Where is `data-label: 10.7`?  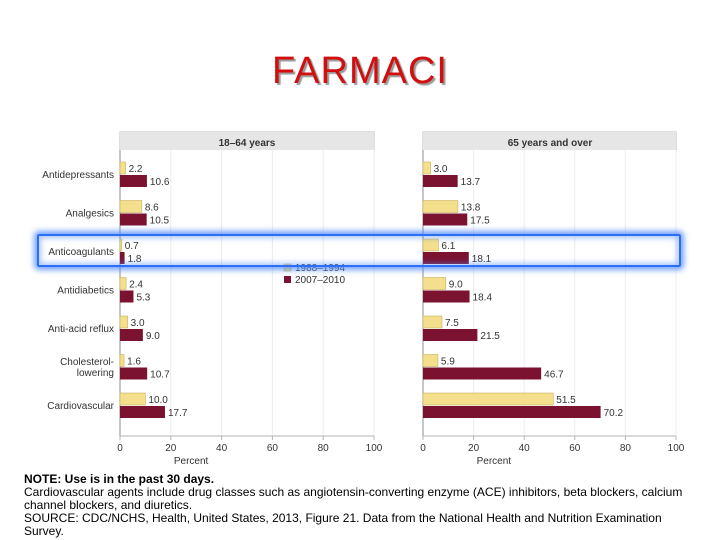
data-label: 10.7 is located at coordinates (160, 375).